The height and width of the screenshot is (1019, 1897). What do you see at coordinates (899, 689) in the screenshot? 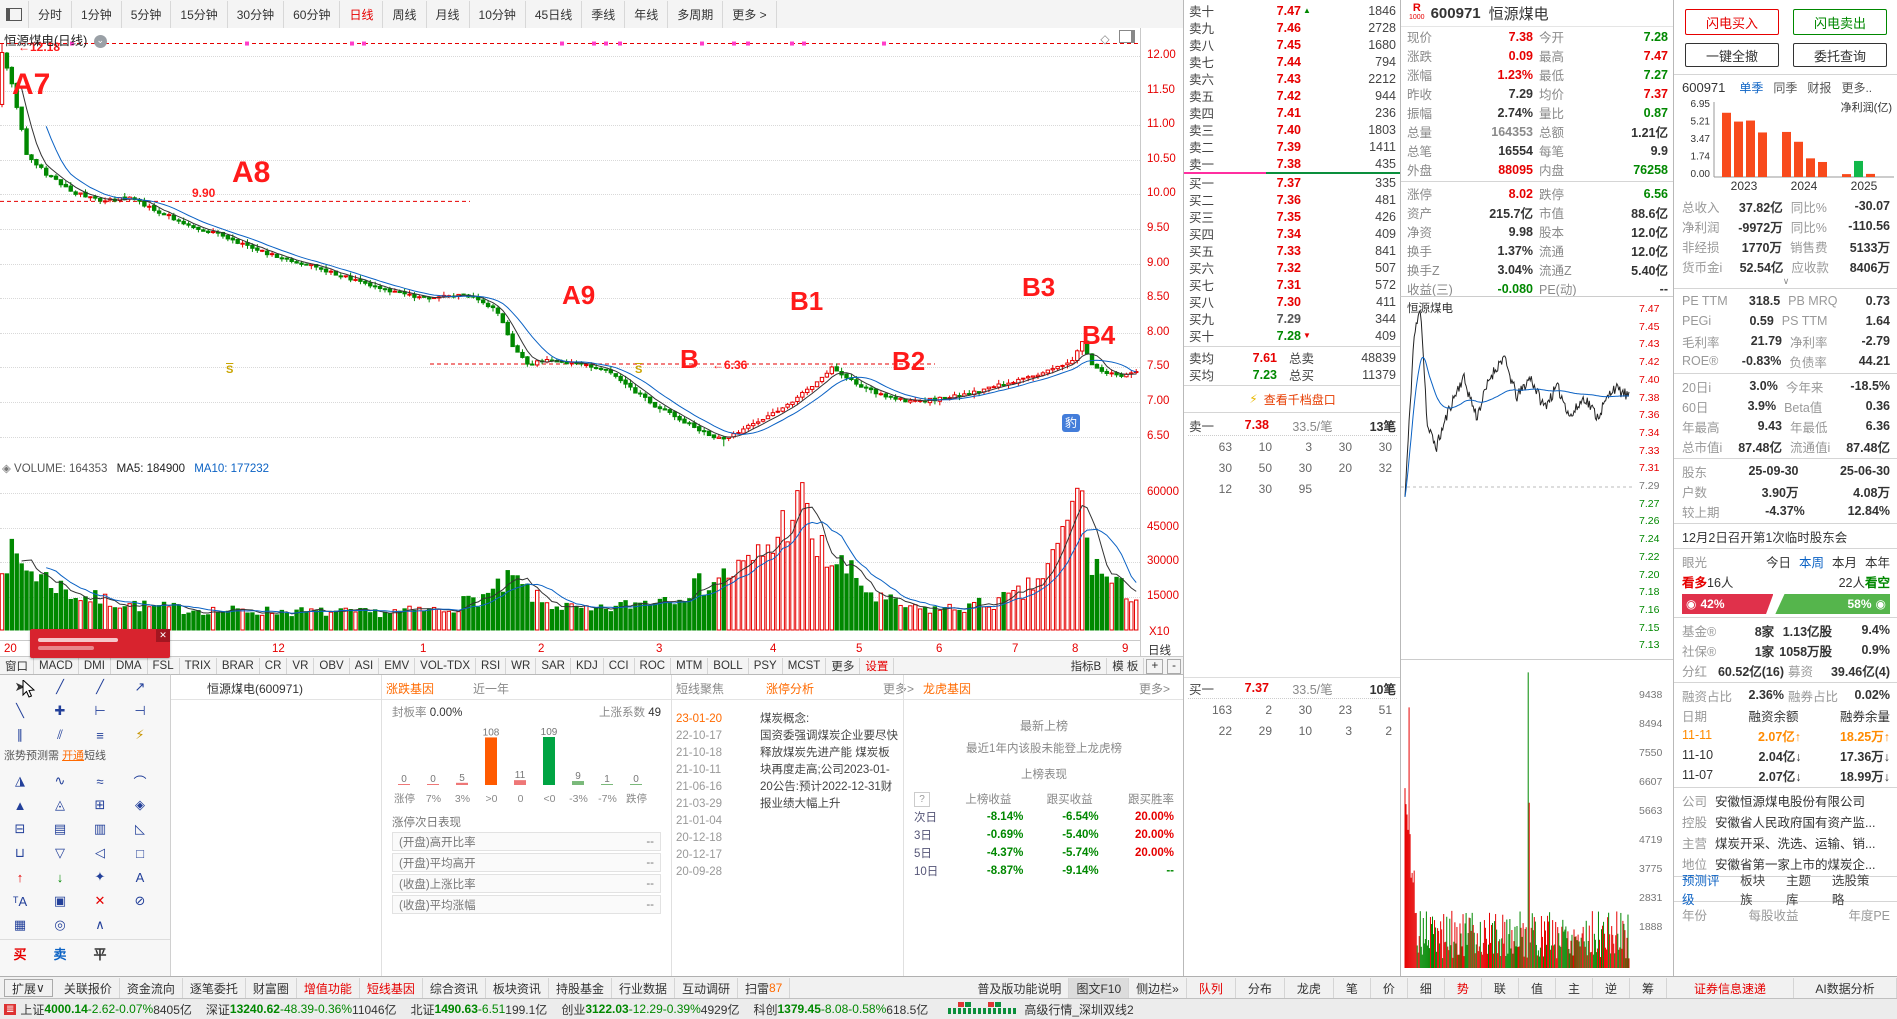
I see `shortline-more-link: 更多>` at bounding box center [899, 689].